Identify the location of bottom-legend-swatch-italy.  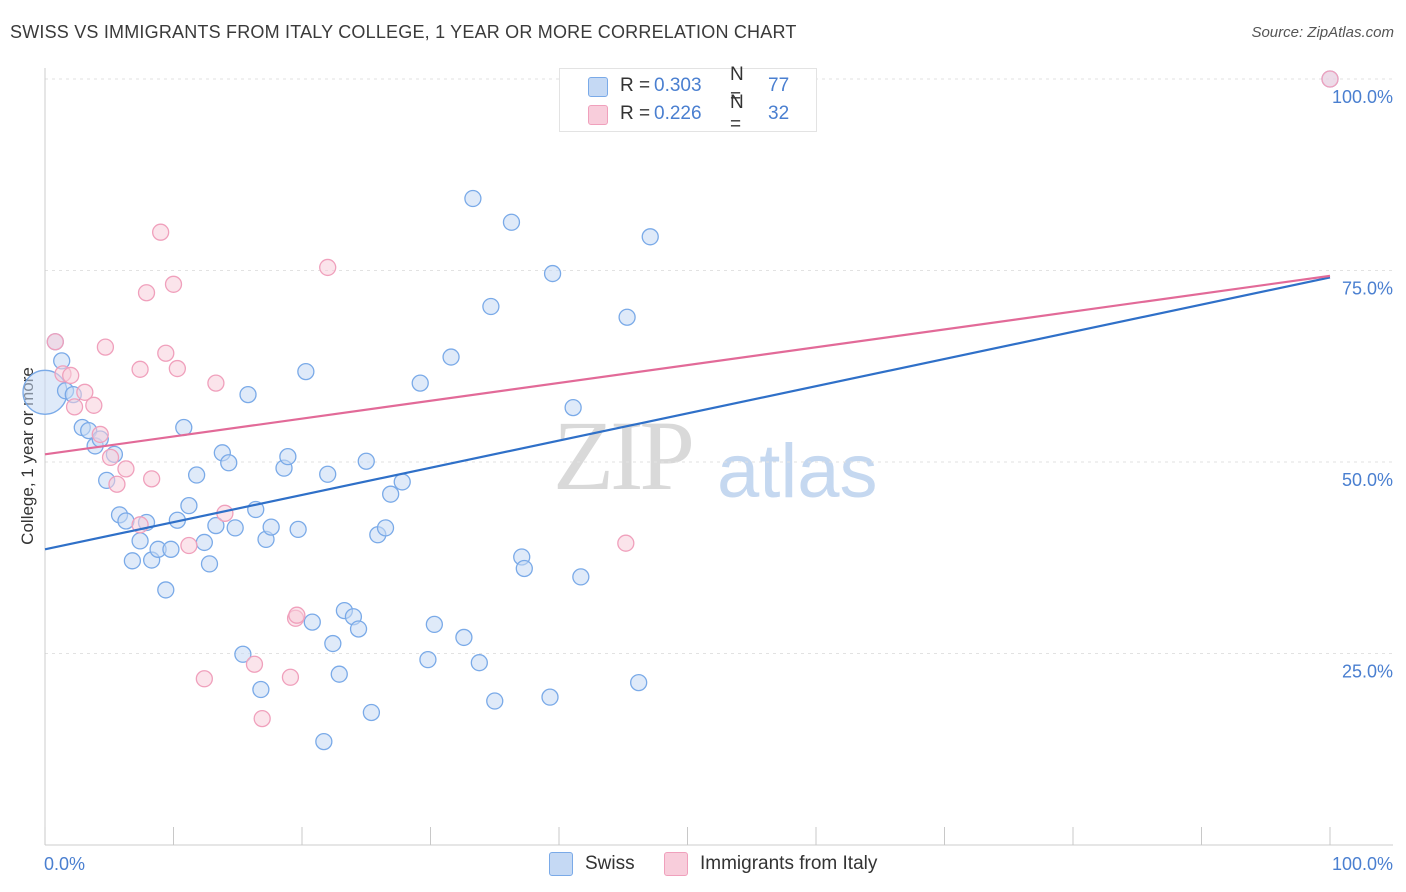
(676, 864).